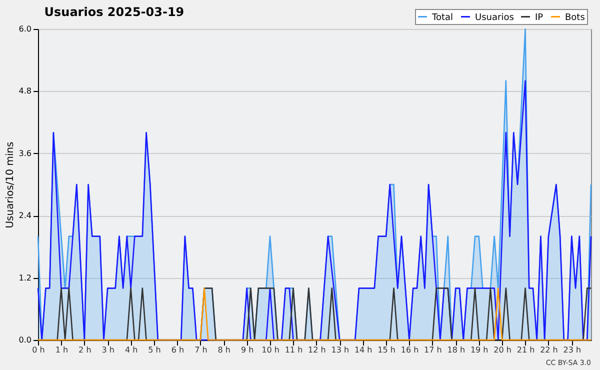 The image size is (600, 370). Describe the element at coordinates (293, 350) in the screenshot. I see `x-tick-label: 11 h` at that location.